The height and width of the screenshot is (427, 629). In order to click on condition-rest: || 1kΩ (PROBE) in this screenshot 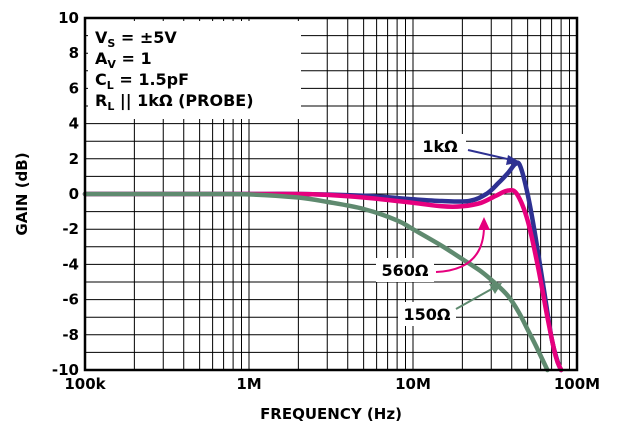, I will do `click(183, 101)`.